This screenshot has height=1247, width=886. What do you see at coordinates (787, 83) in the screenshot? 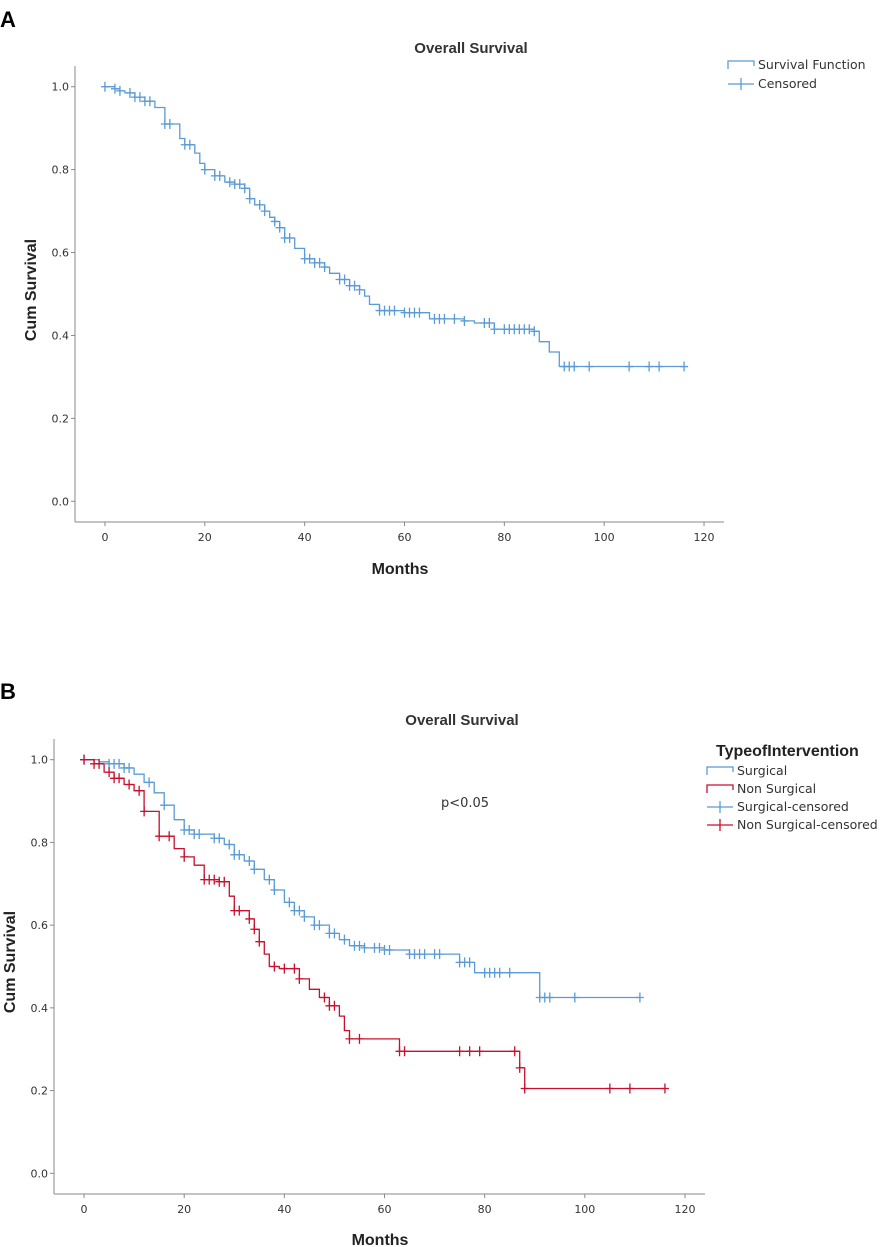
I see `legend-entry: Censored` at bounding box center [787, 83].